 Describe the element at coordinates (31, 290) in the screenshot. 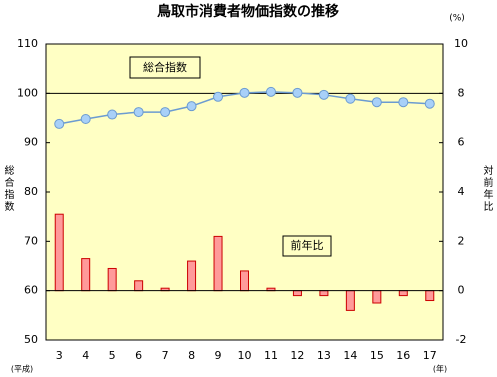

I see `y-tick-label: 60` at that location.